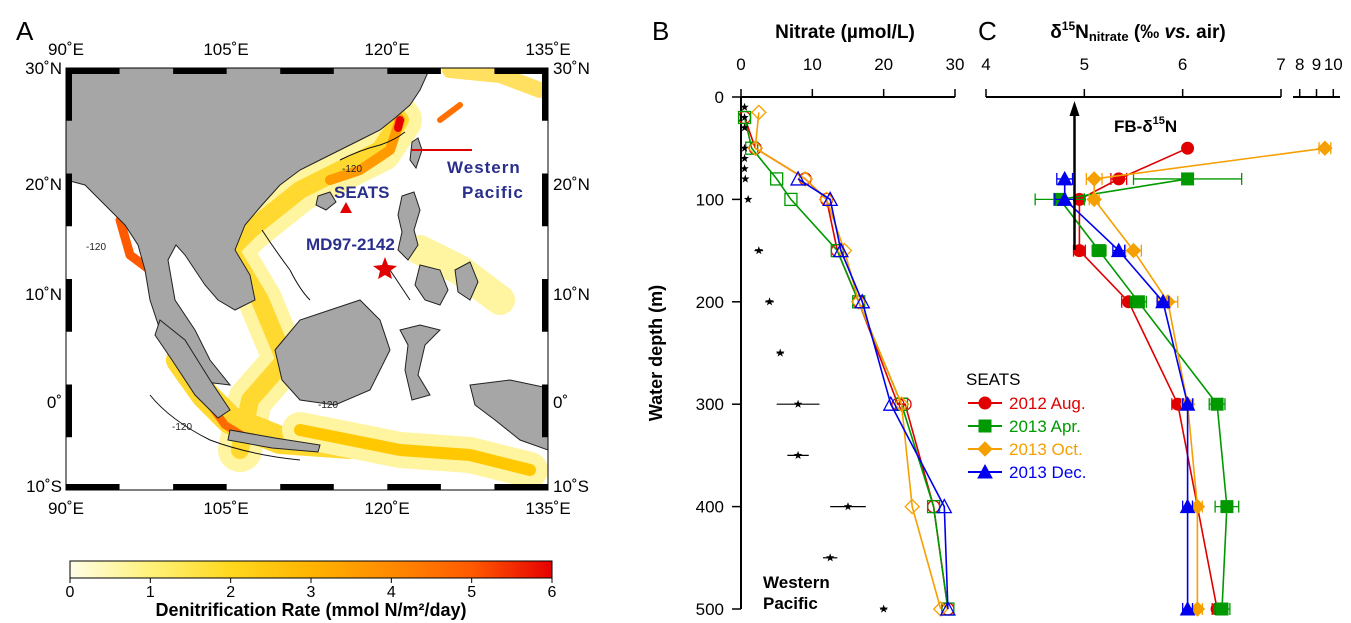 The image size is (1351, 623). Describe the element at coordinates (70, 592) in the screenshot. I see `colorbar-tick-label: 0` at that location.